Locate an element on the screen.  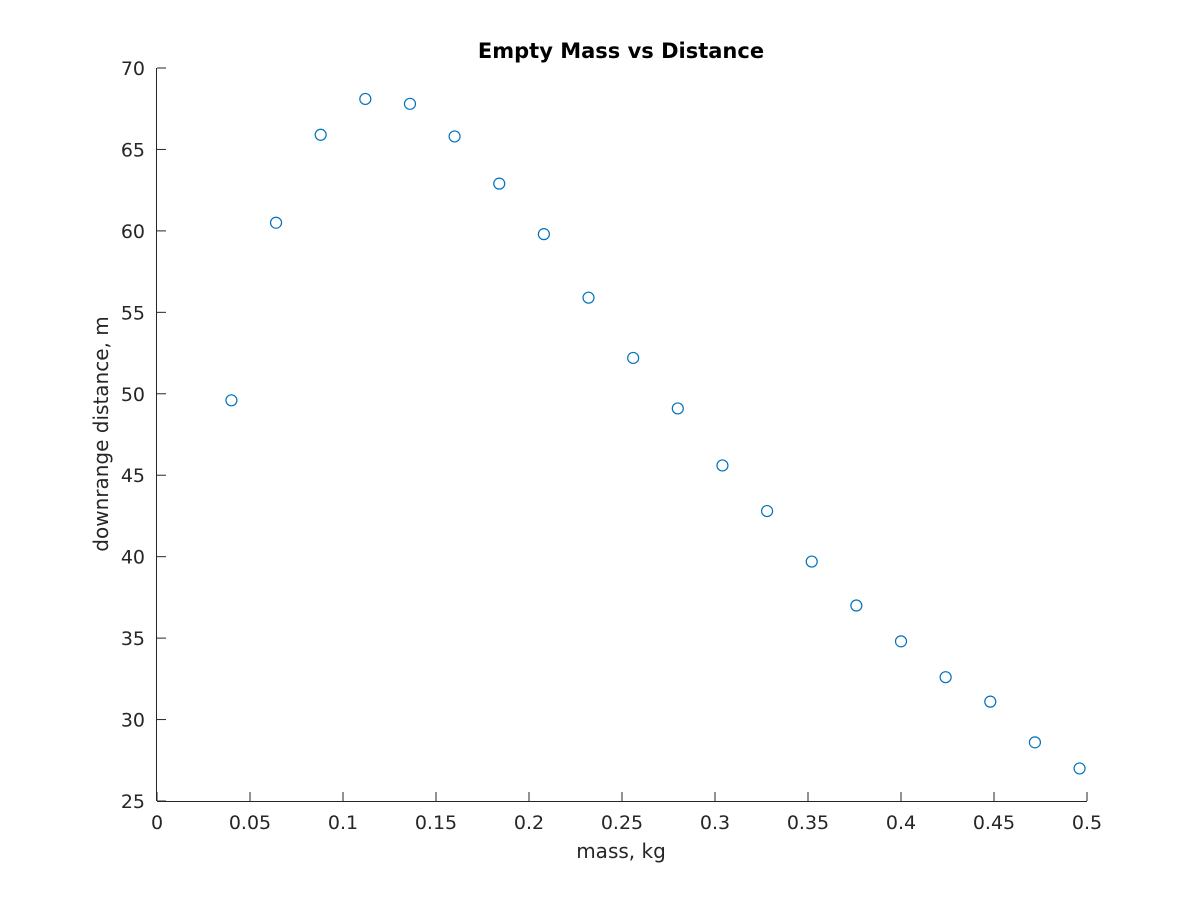
y-tick-label: 45 is located at coordinates (133, 476).